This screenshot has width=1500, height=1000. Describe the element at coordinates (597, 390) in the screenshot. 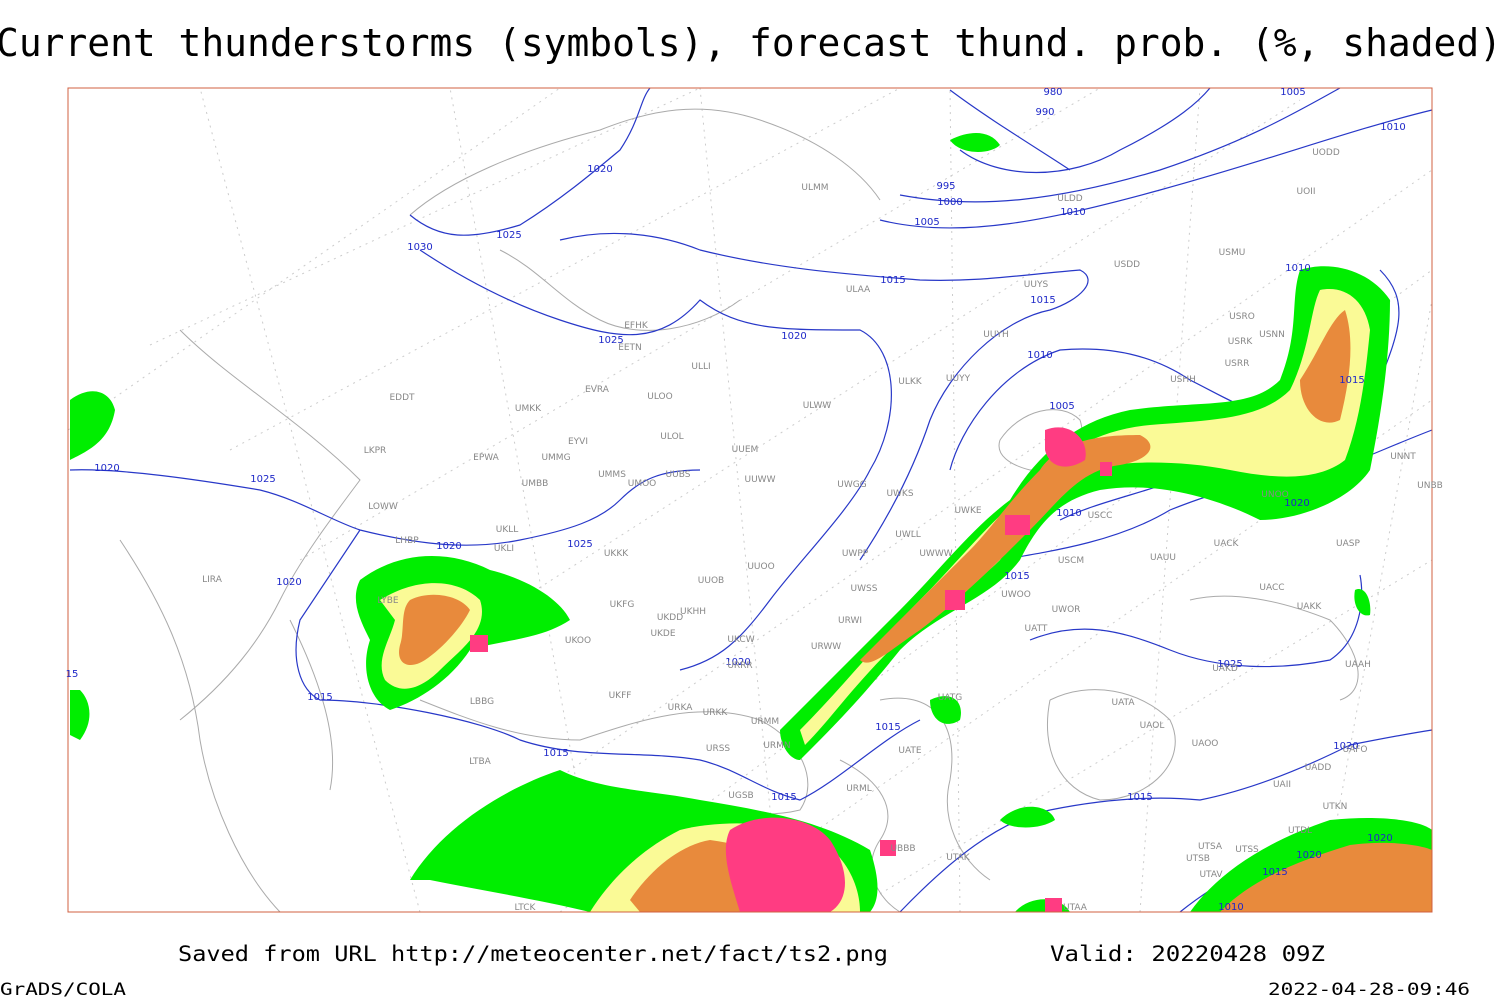

I see `station-label: EVRA` at that location.